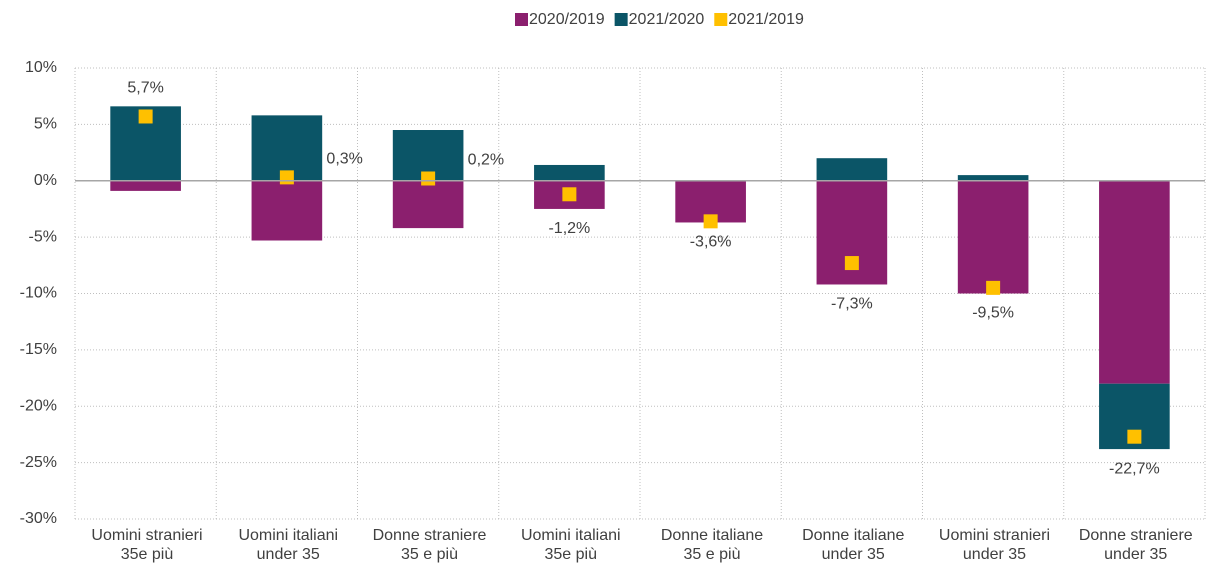  I want to click on x-tick-label: Donne straniere under 35, so click(1135, 545).